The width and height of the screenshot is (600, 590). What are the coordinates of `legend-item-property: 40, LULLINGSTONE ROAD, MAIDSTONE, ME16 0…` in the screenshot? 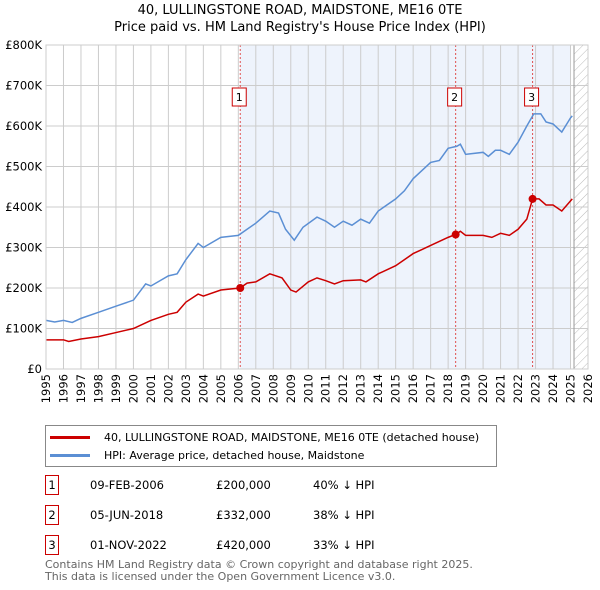 It's located at (264, 437).